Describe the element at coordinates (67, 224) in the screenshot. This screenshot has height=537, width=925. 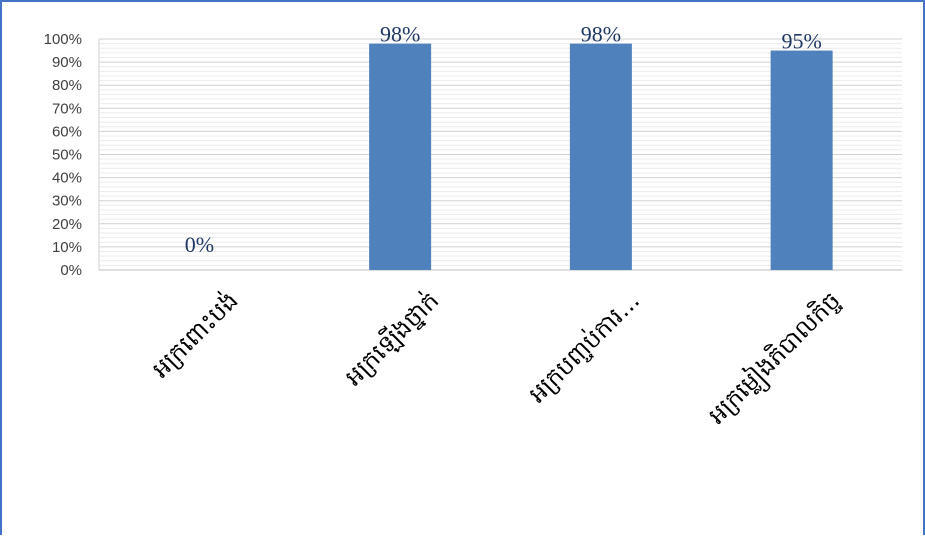
I see `y-tick-label: 20%` at that location.